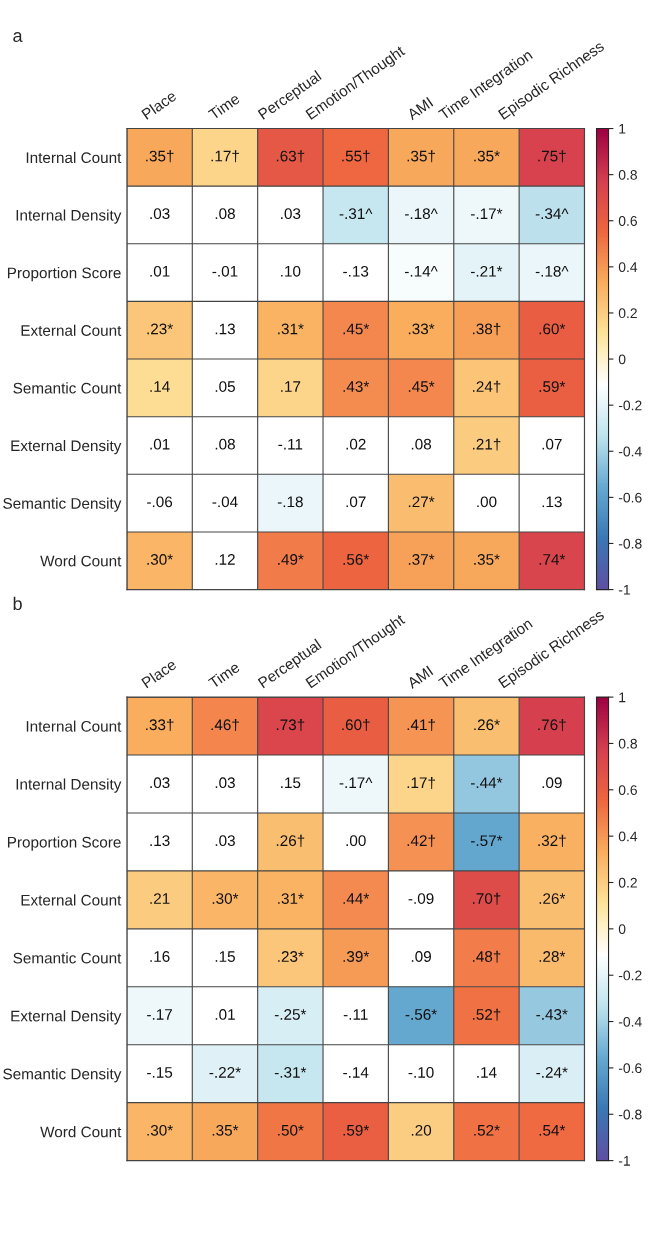 This screenshot has height=1236, width=668. I want to click on color-bar-label: -0.2, so click(630, 405).